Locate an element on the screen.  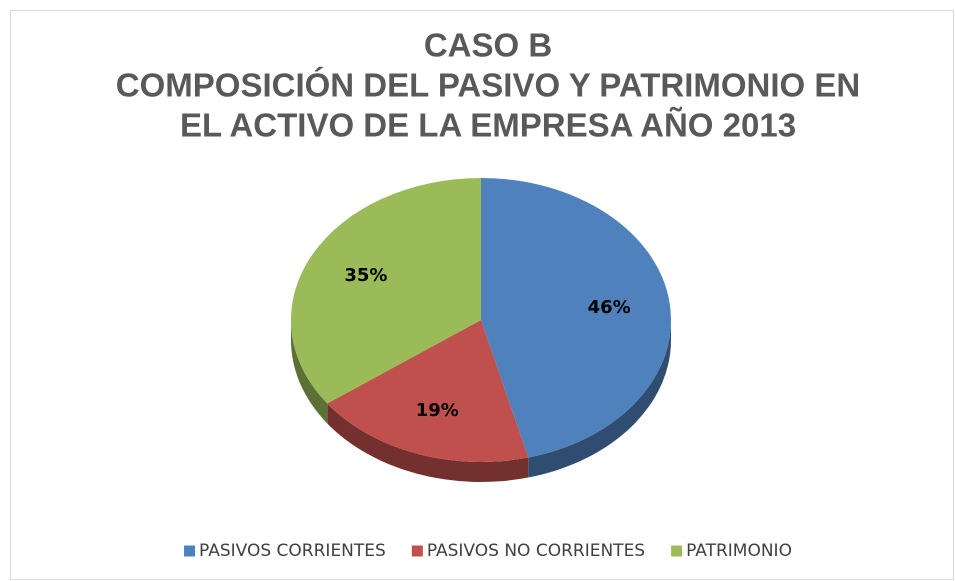
data-label: 35% is located at coordinates (365, 275).